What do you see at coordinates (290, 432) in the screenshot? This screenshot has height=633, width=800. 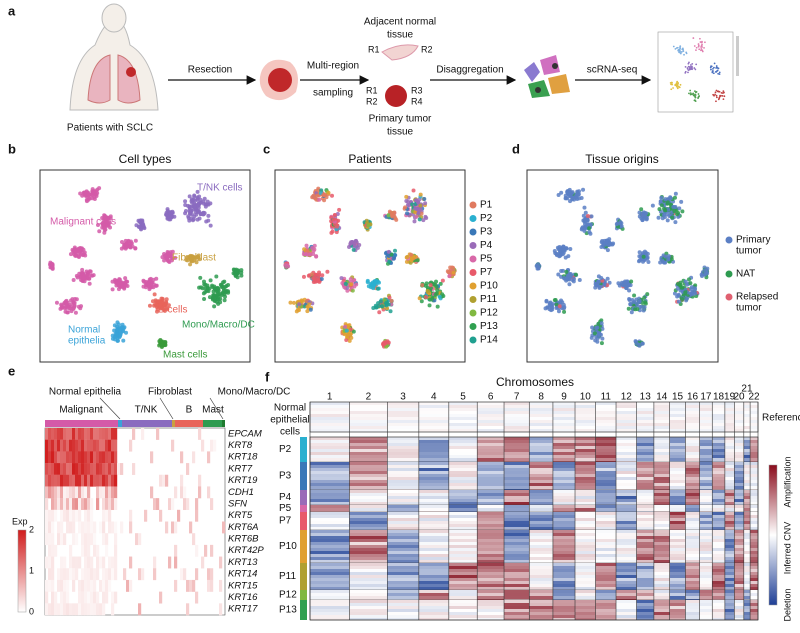 I see `row-label: cells` at bounding box center [290, 432].